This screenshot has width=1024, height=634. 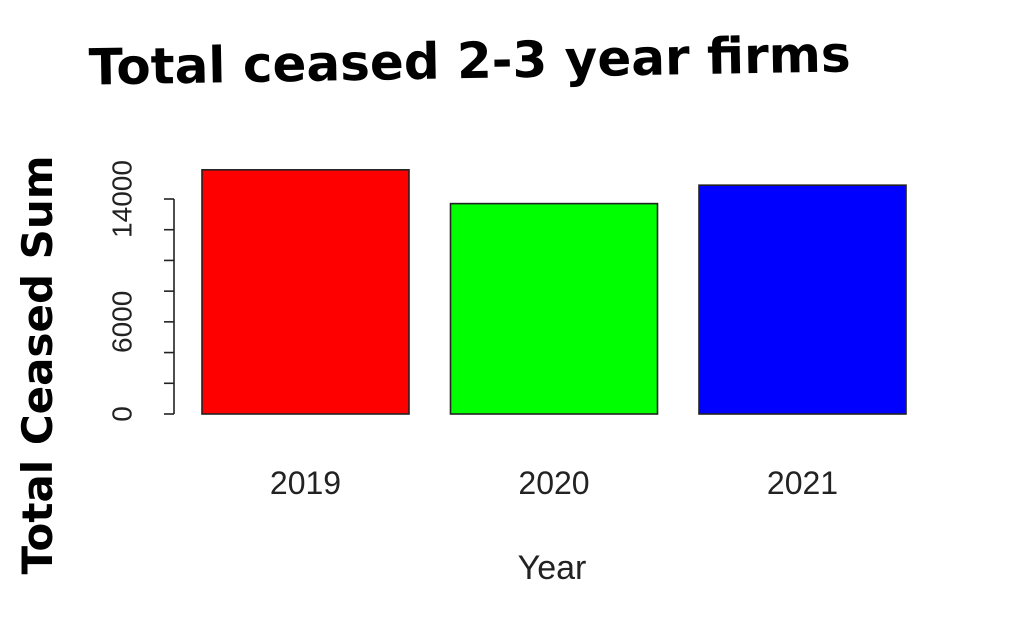 I want to click on bar-2019, so click(x=305, y=292).